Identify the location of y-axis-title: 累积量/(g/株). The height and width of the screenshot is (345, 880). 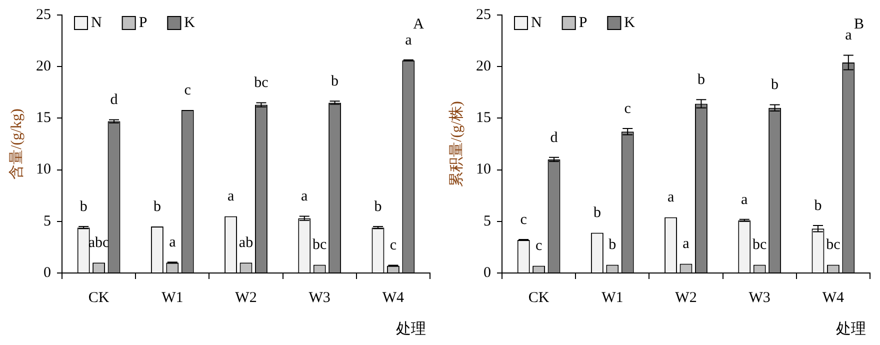
(456, 144).